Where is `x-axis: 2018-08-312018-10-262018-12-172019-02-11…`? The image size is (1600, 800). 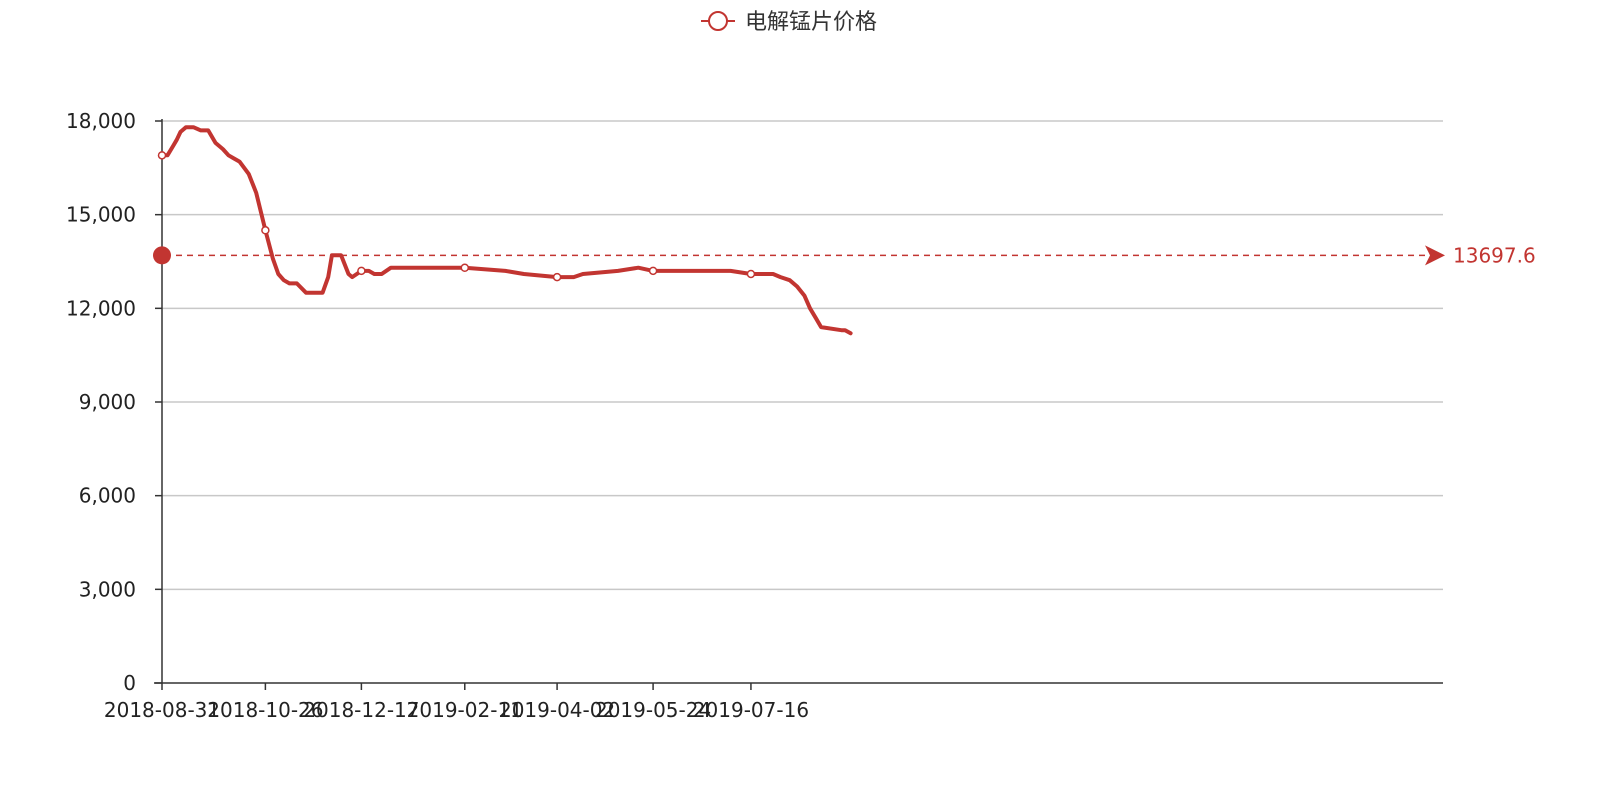 x-axis: 2018-08-312018-10-262018-12-172019-02-11… is located at coordinates (773, 702).